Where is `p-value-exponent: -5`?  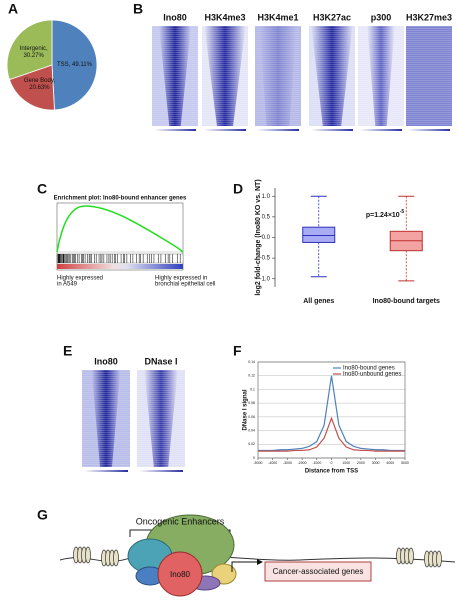 p-value-exponent: -5 is located at coordinates (402, 212).